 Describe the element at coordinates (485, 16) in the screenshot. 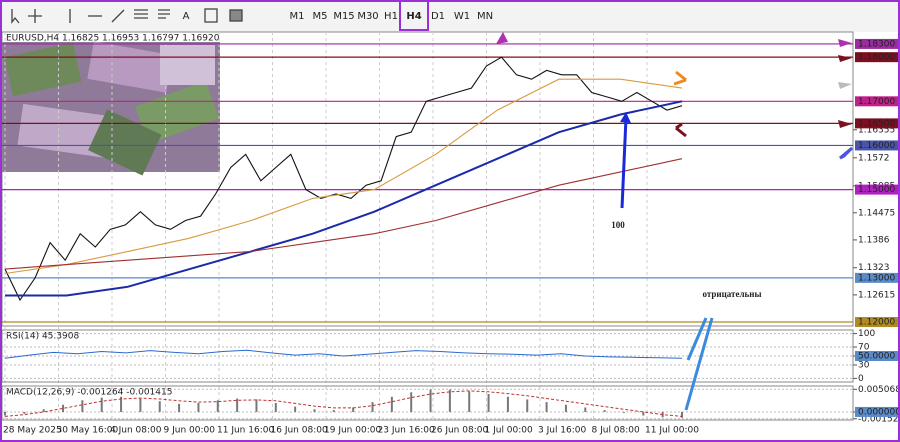

I see `timeframe-button: MN` at that location.